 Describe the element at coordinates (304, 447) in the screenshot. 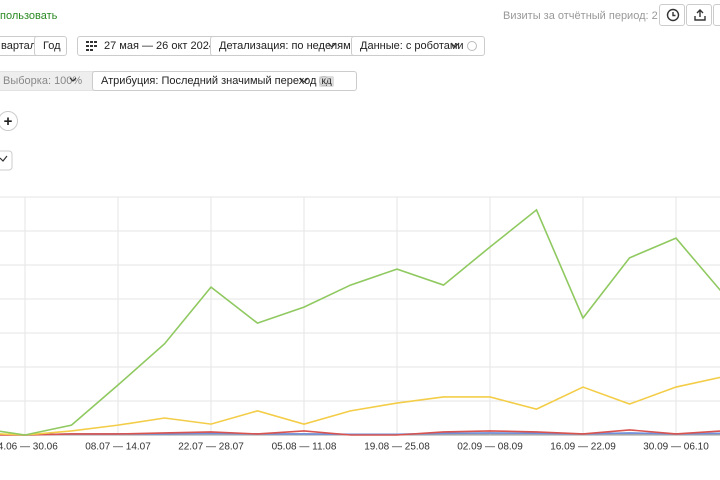

I see `x-tick-label: 05.08 — 11.08` at that location.